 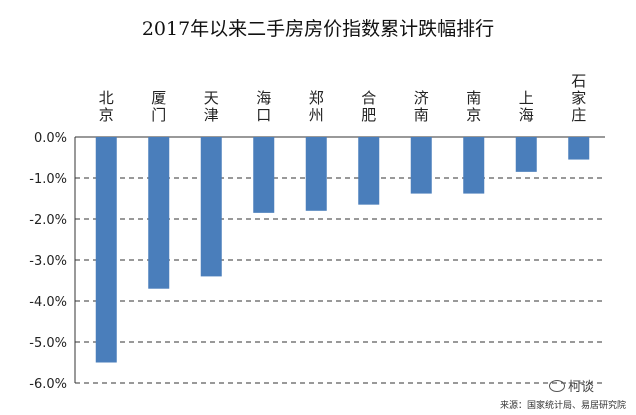 What do you see at coordinates (106, 106) in the screenshot?
I see `category-label: 北京` at bounding box center [106, 106].